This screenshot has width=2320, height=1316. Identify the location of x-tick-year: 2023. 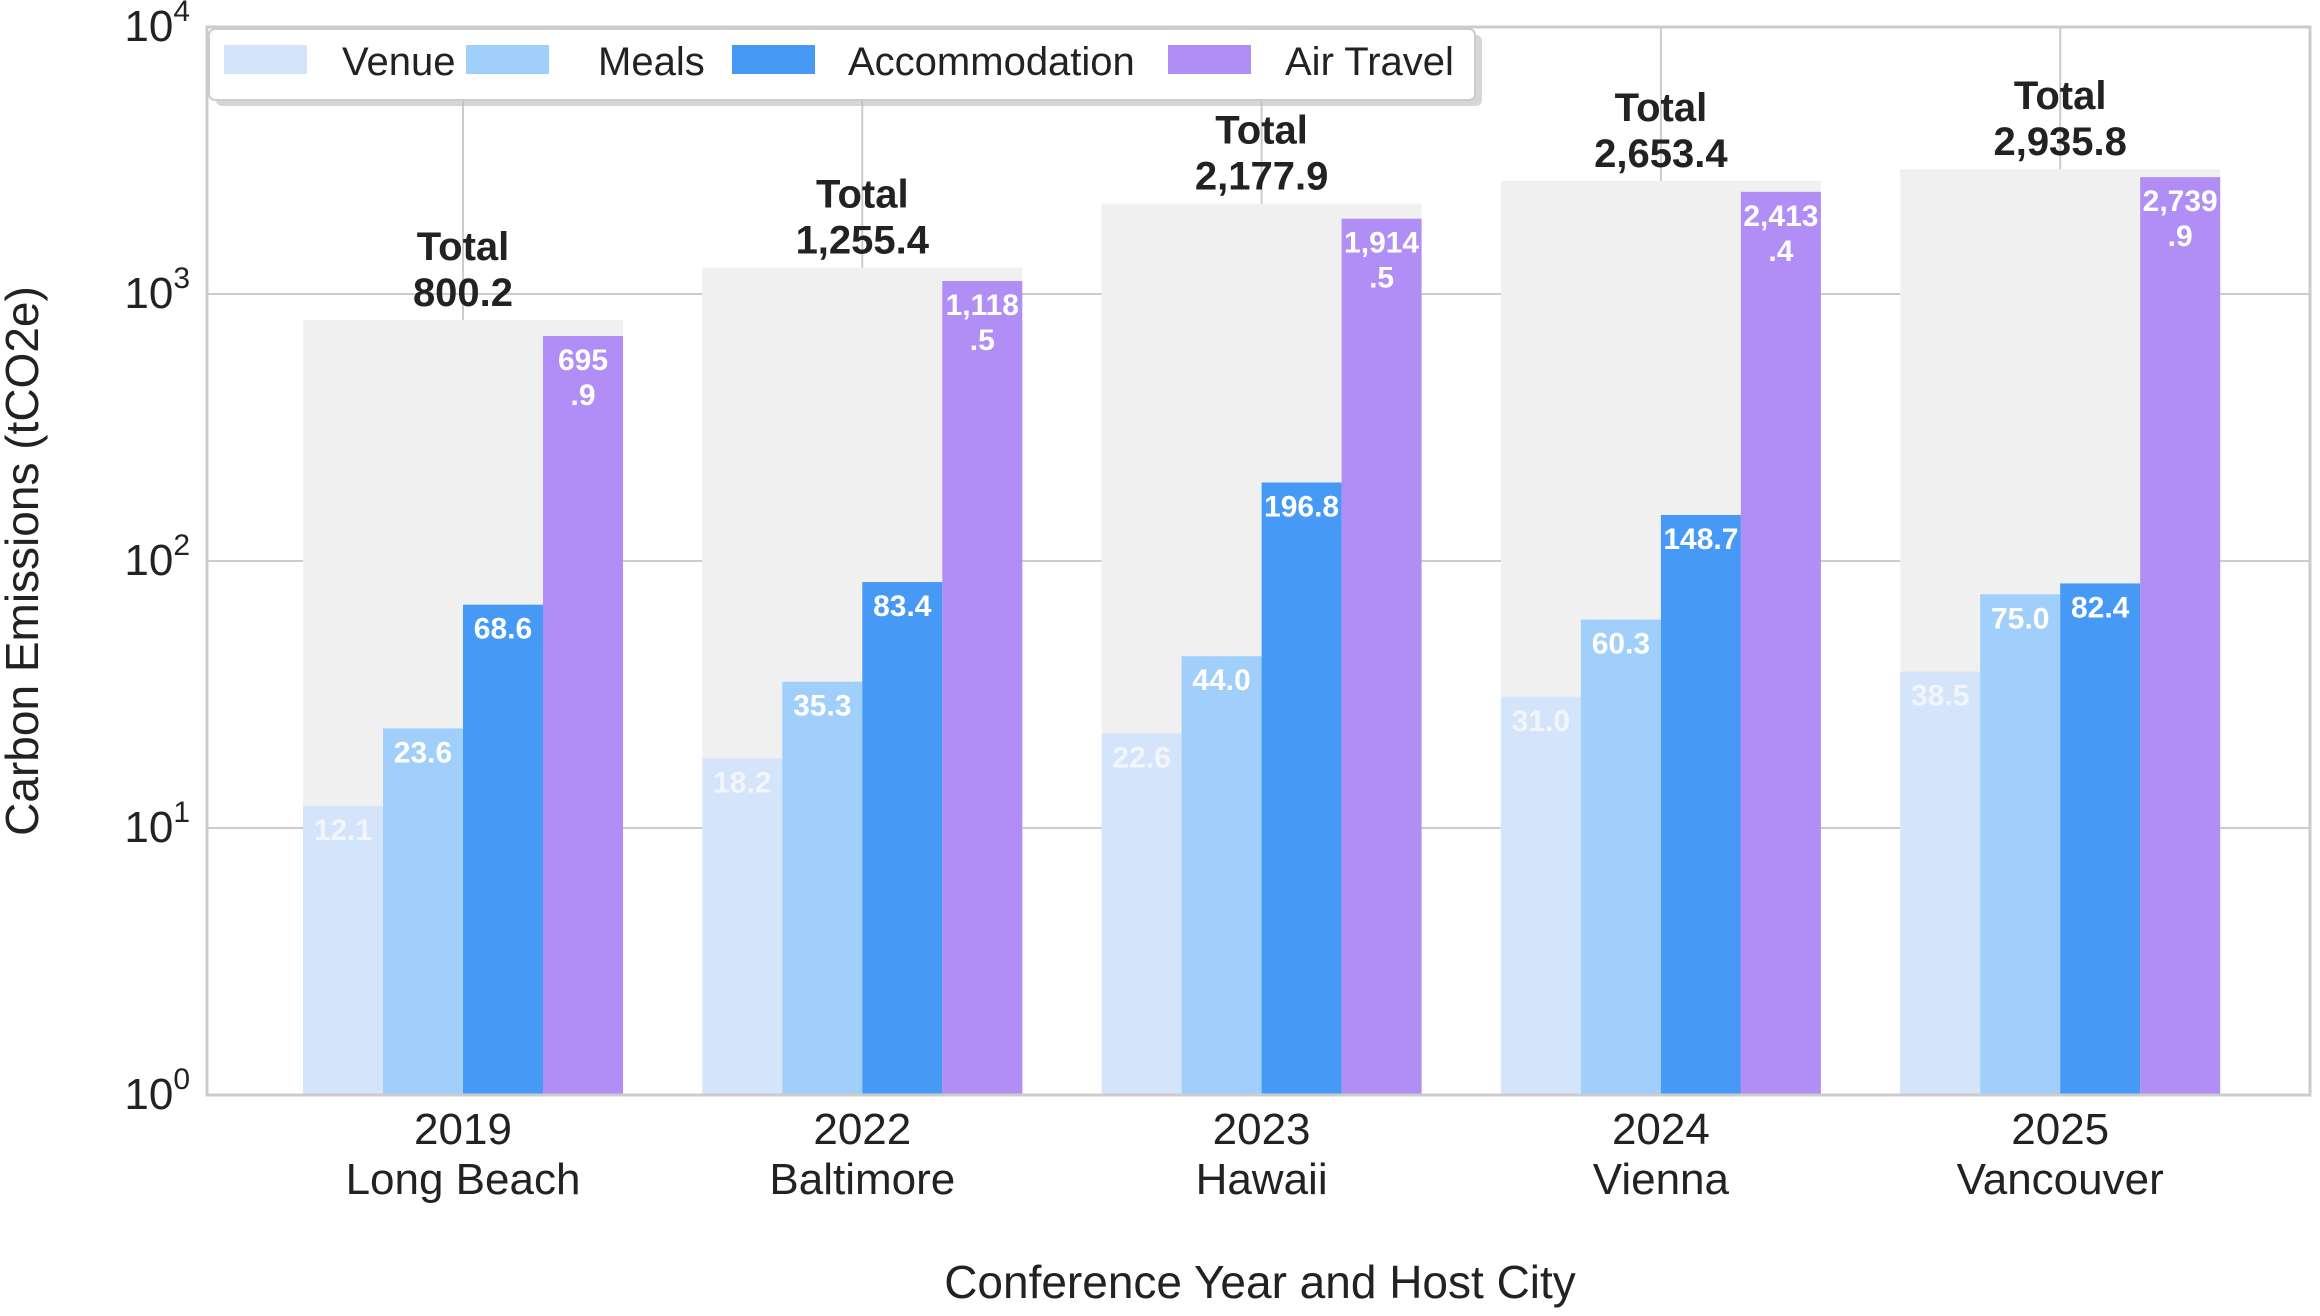
(1262, 1129).